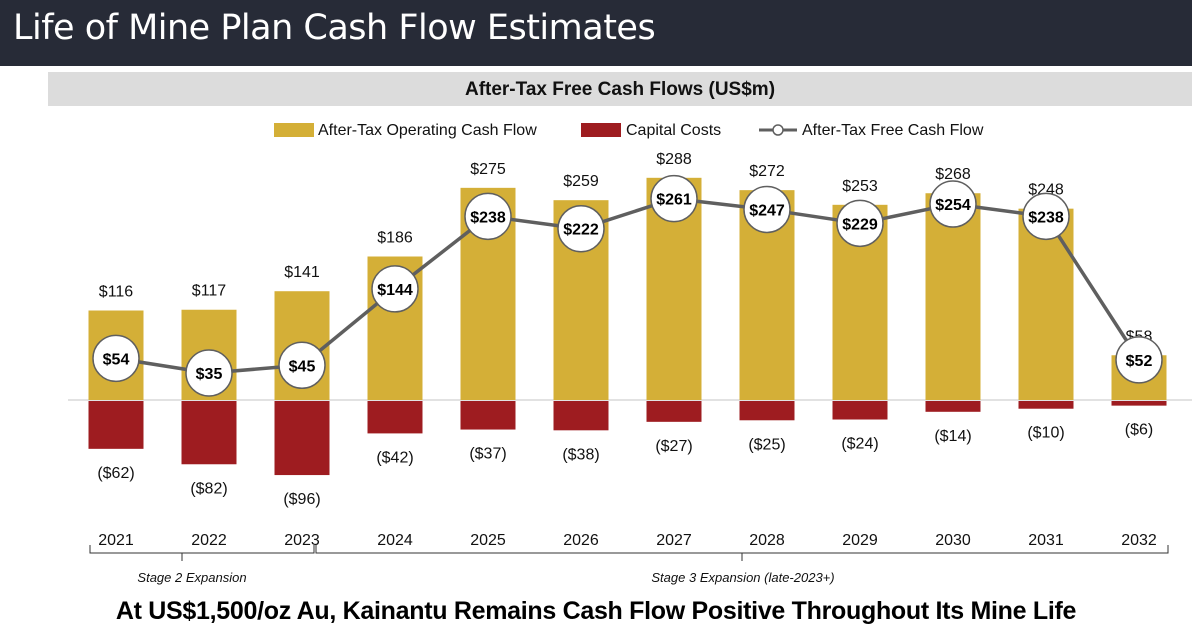  Describe the element at coordinates (953, 174) in the screenshot. I see `operating-label-2030: $268` at that location.